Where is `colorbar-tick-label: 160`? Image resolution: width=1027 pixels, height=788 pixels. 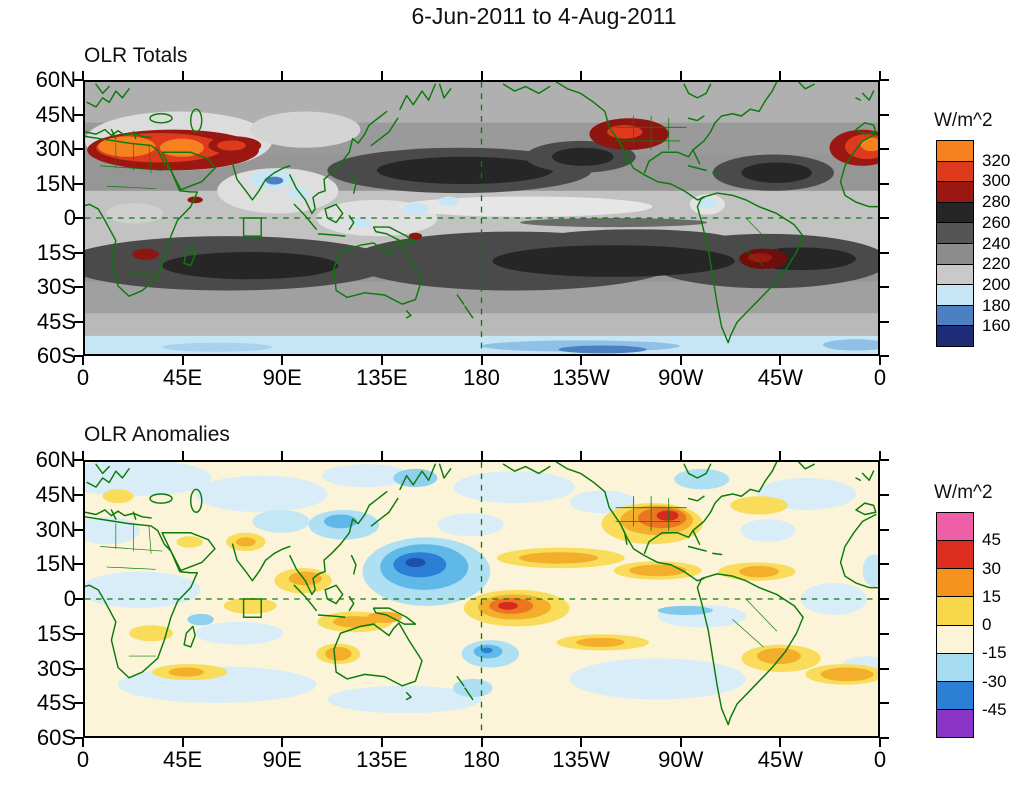
colorbar-tick-label: 160 is located at coordinates (996, 326).